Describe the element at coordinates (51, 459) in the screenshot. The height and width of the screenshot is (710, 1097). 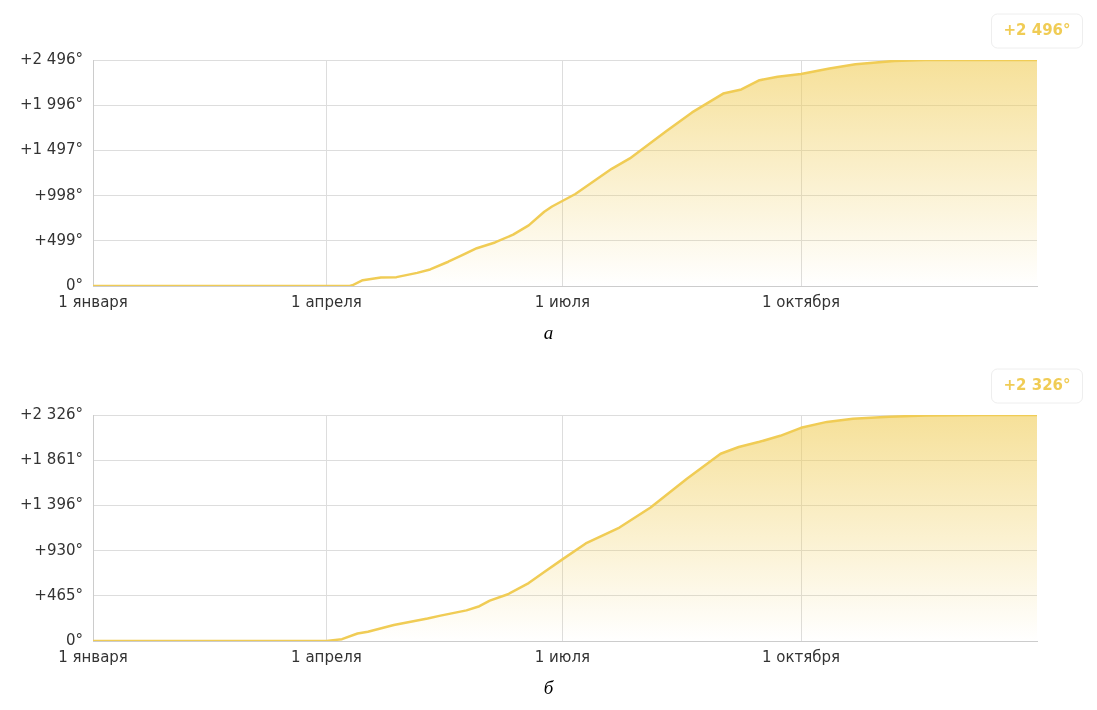
I see `y-tick-label: +1 861°` at that location.